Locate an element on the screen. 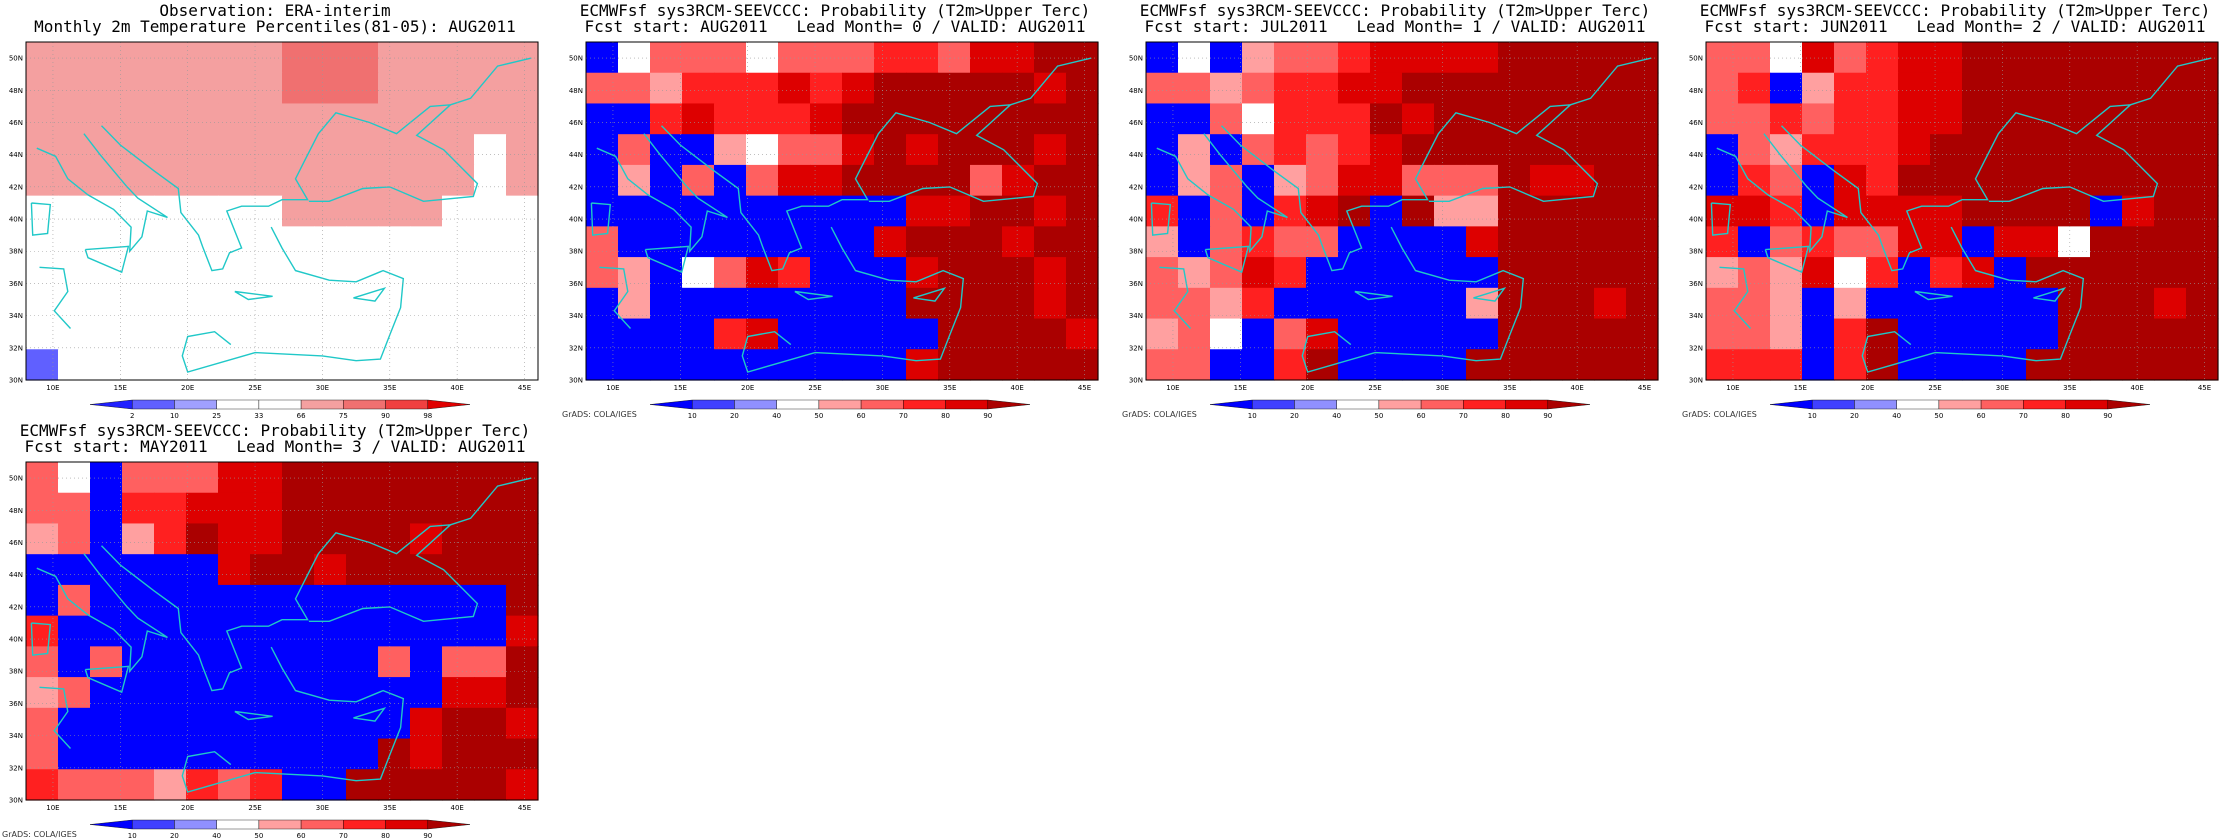  x-tick-label: 15E is located at coordinates (680, 388).